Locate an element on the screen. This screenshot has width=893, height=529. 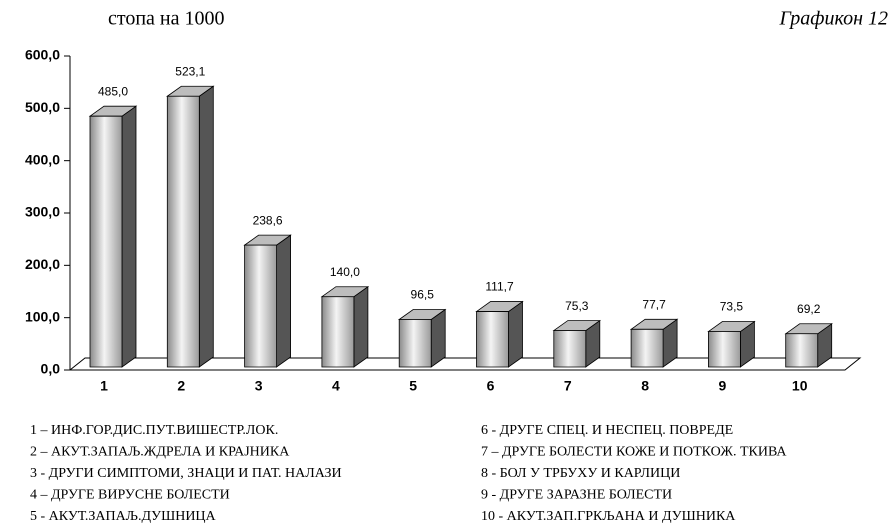
y-tick-label: 400,0 is located at coordinates (42, 159).